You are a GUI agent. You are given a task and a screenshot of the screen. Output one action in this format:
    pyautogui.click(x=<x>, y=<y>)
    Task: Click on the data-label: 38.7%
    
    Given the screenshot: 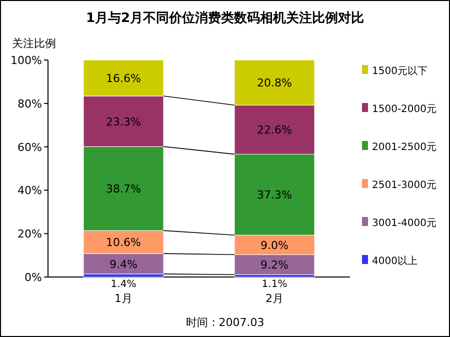 What is the action you would take?
    pyautogui.click(x=123, y=189)
    